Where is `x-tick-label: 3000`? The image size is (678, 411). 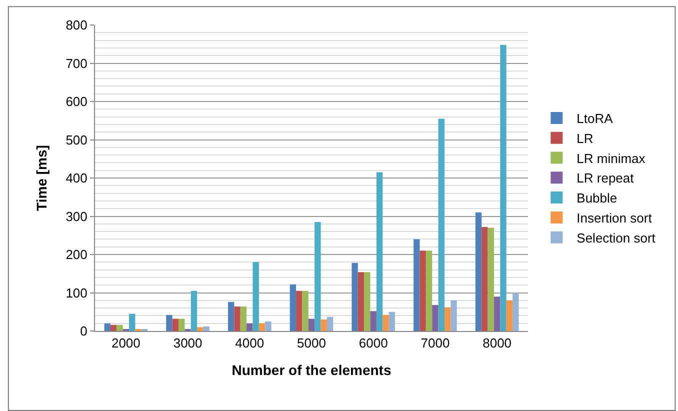
x-tick-label: 3000 is located at coordinates (187, 343).